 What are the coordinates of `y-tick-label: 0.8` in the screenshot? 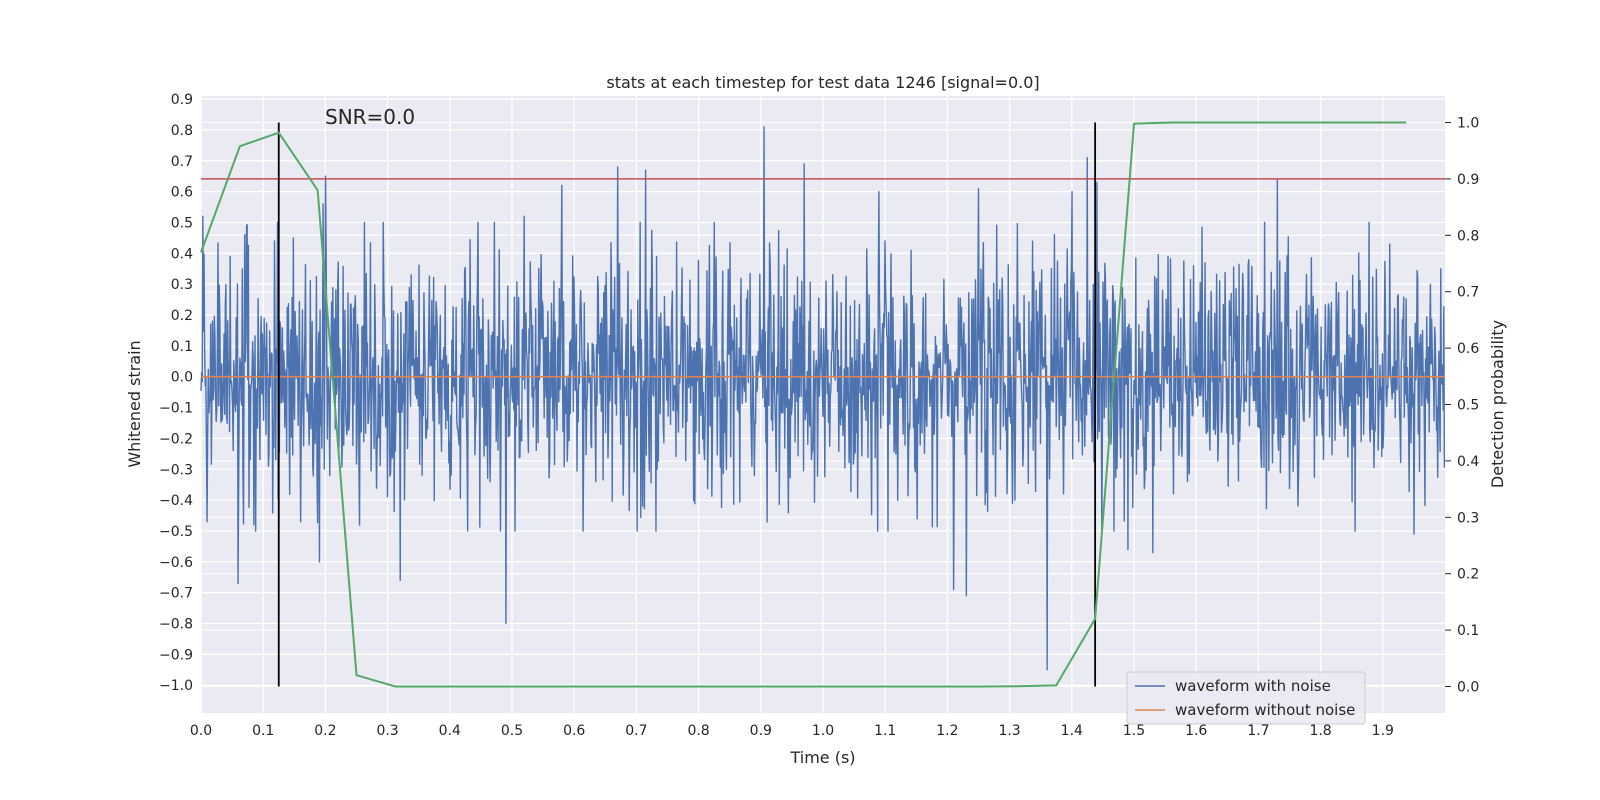 It's located at (182, 131).